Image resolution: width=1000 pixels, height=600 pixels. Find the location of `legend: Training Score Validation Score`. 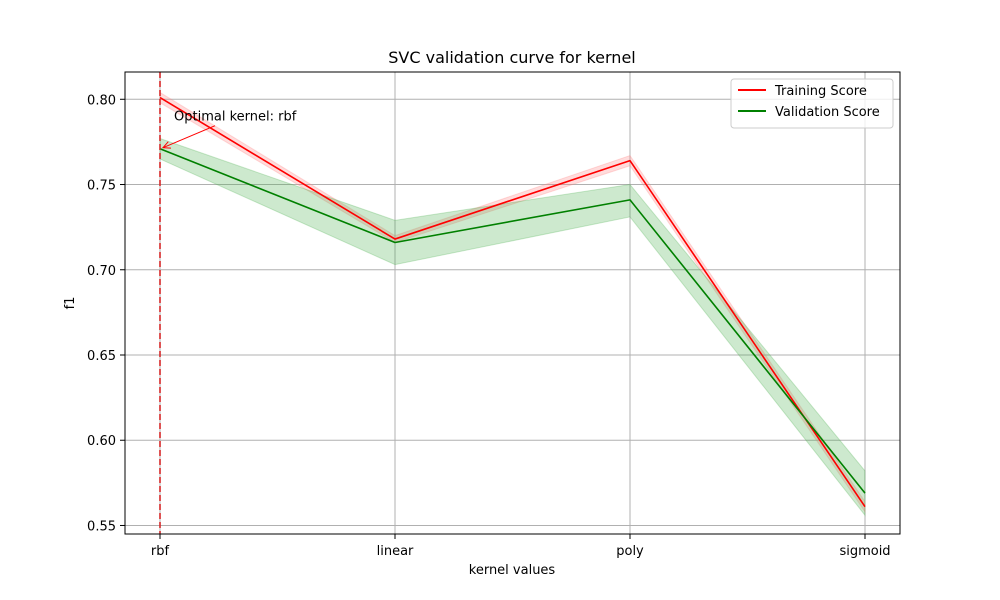

legend: Training Score Validation Score is located at coordinates (812, 103).